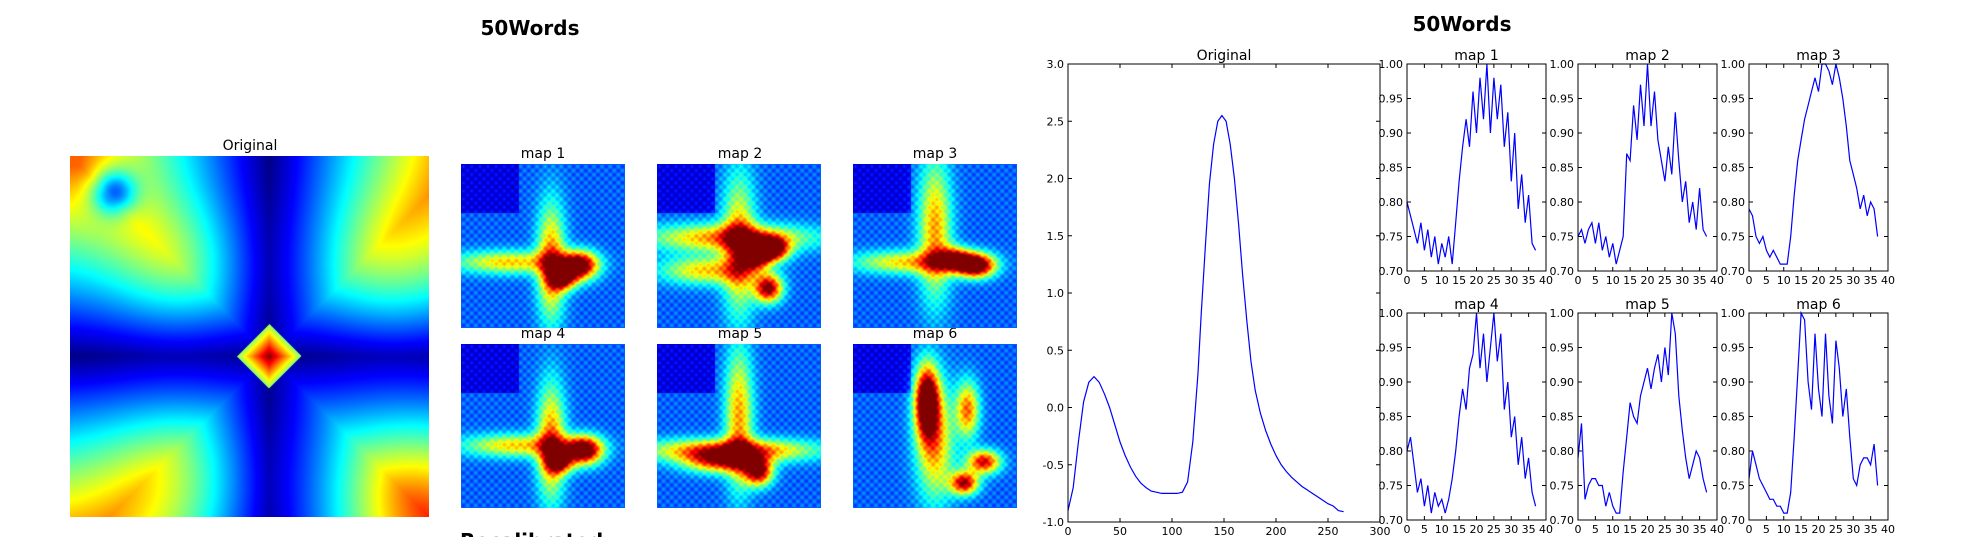 Image resolution: width=1974 pixels, height=537 pixels. Describe the element at coordinates (1459, 280) in the screenshot. I see `map-1-line-xtick-label: 15` at that location.